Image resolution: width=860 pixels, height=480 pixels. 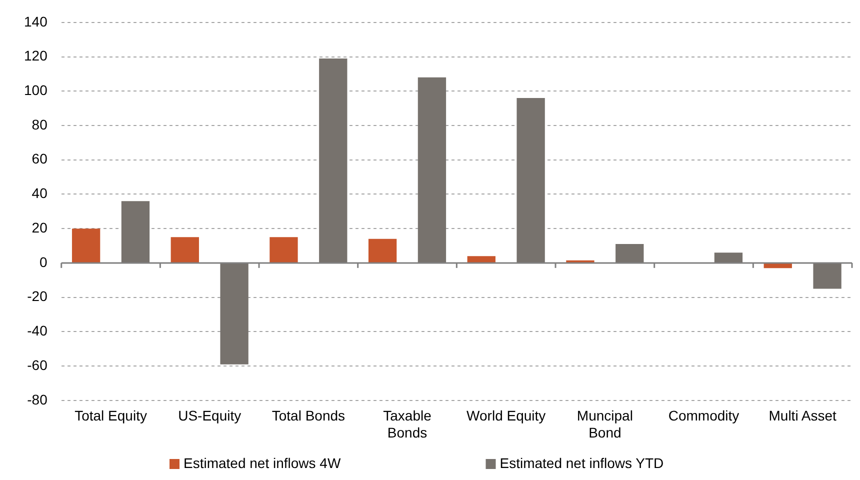 I want to click on x-tick-label: Muncipal Bond, so click(x=604, y=424).